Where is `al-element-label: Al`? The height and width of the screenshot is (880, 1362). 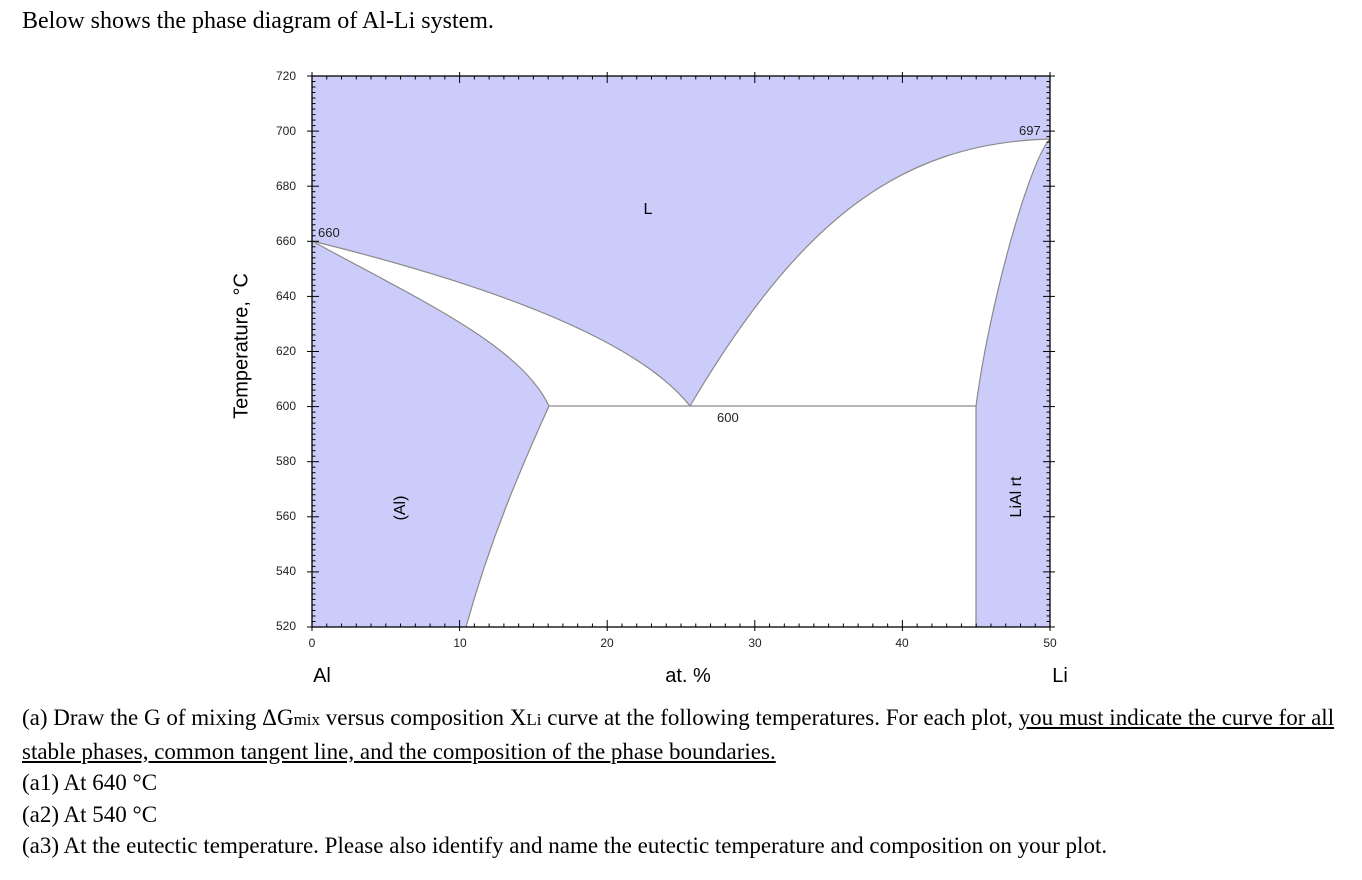
al-element-label: Al is located at coordinates (322, 676).